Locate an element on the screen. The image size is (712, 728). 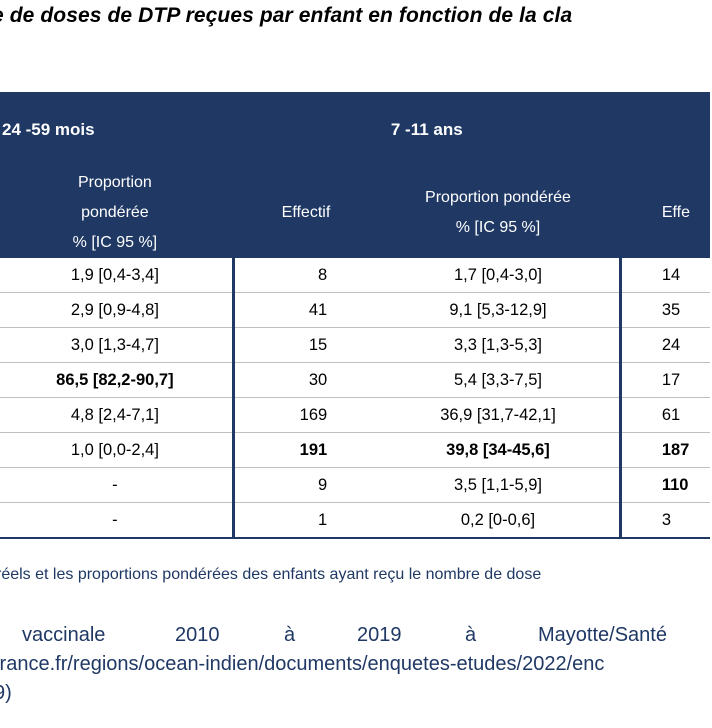
source-line-3: 9) is located at coordinates (6, 693).